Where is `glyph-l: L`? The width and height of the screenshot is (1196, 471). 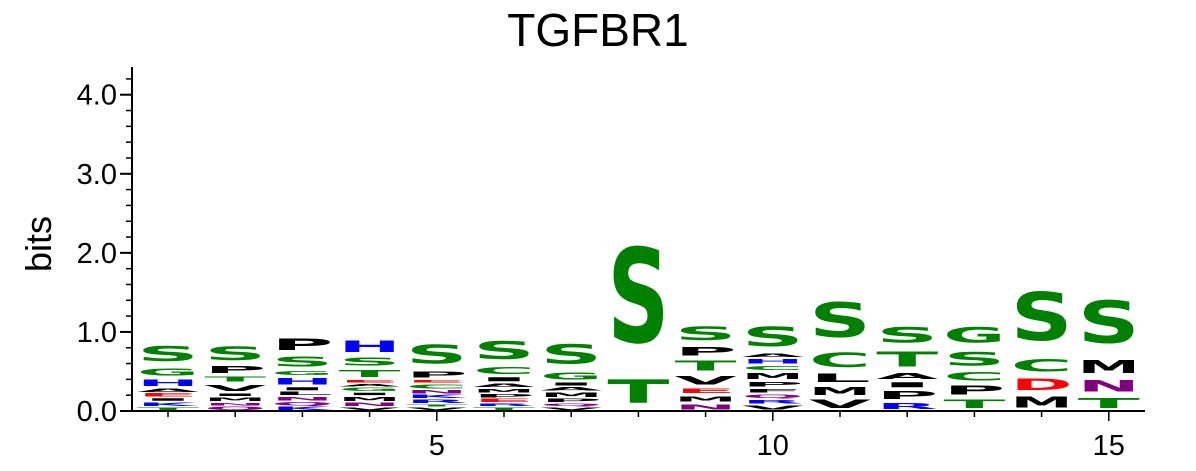 glyph-l: L is located at coordinates (840, 378).